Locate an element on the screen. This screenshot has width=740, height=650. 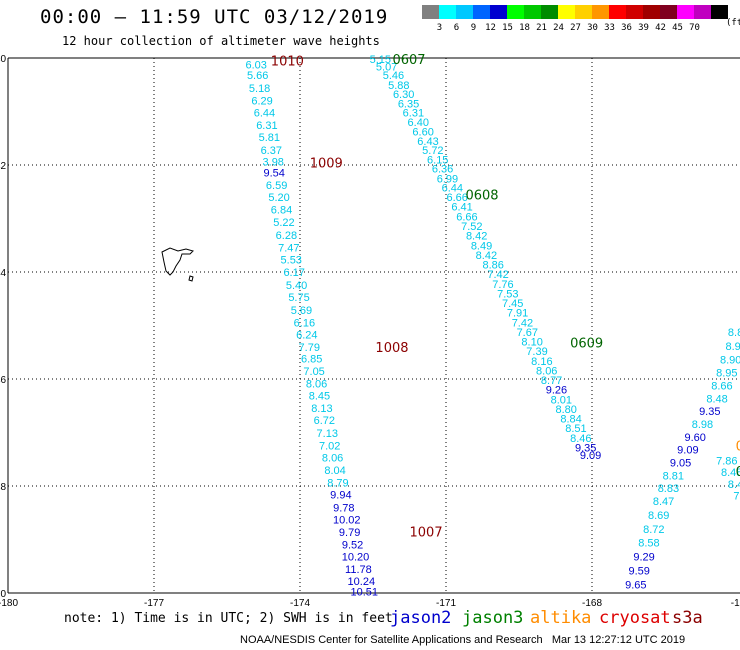
swh-value: 3.98 is located at coordinates (273, 162).